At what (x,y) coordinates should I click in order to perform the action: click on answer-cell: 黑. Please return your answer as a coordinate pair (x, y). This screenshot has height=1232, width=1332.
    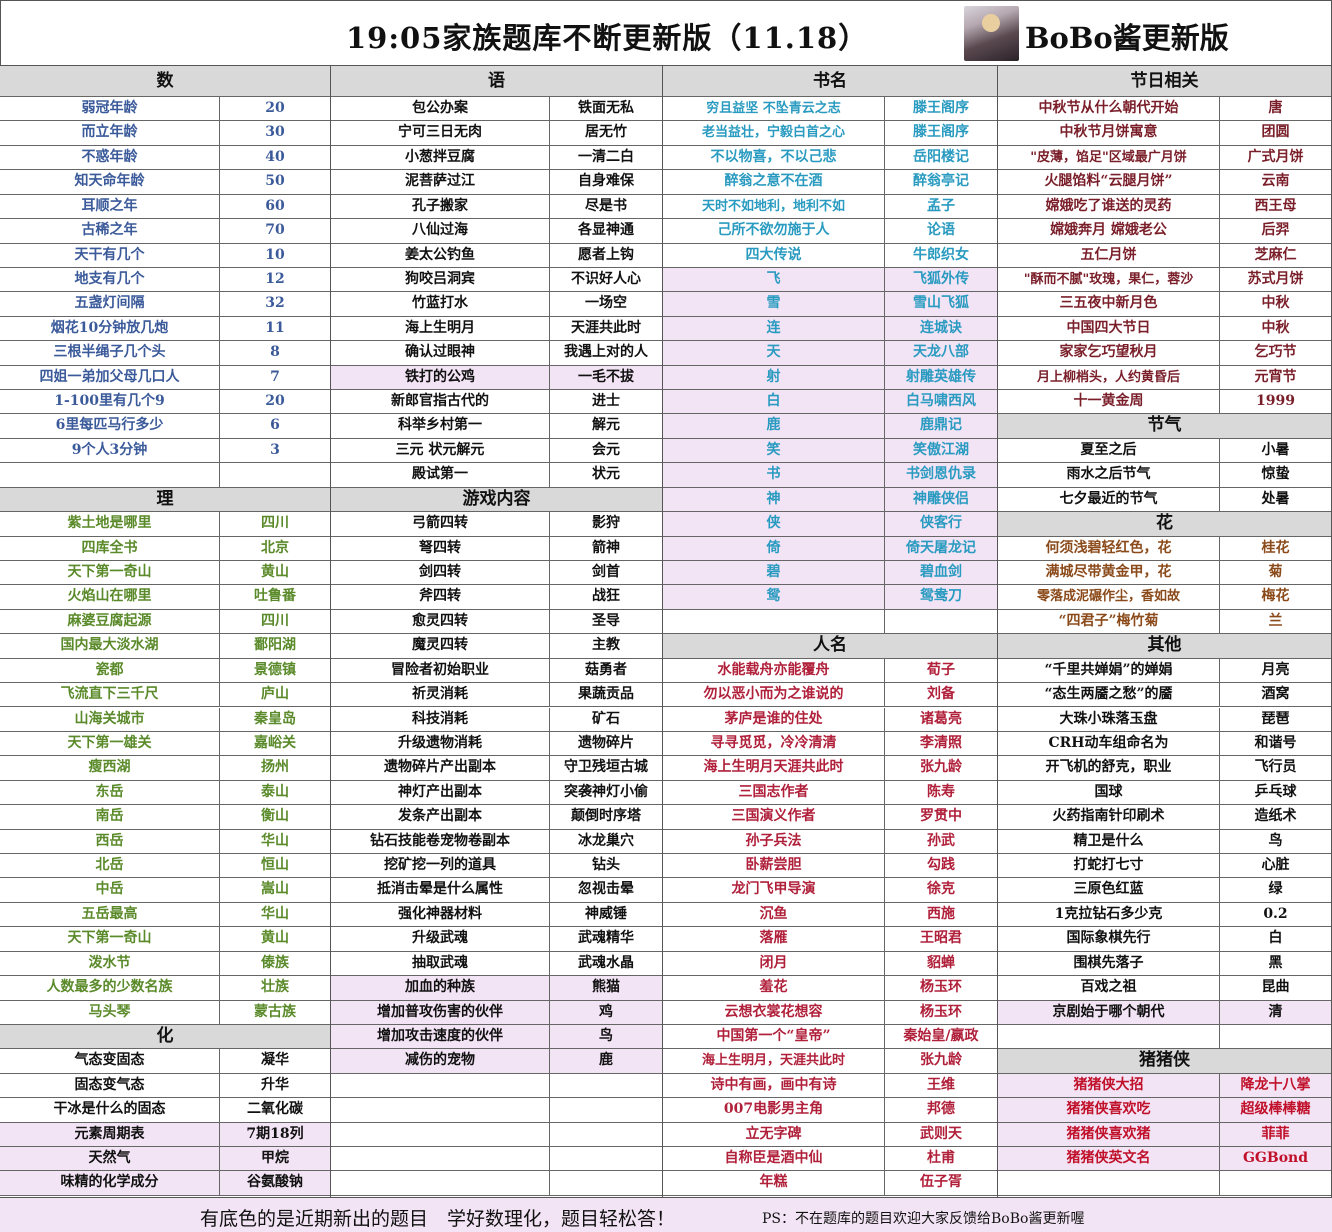
    Looking at the image, I should click on (1275, 962).